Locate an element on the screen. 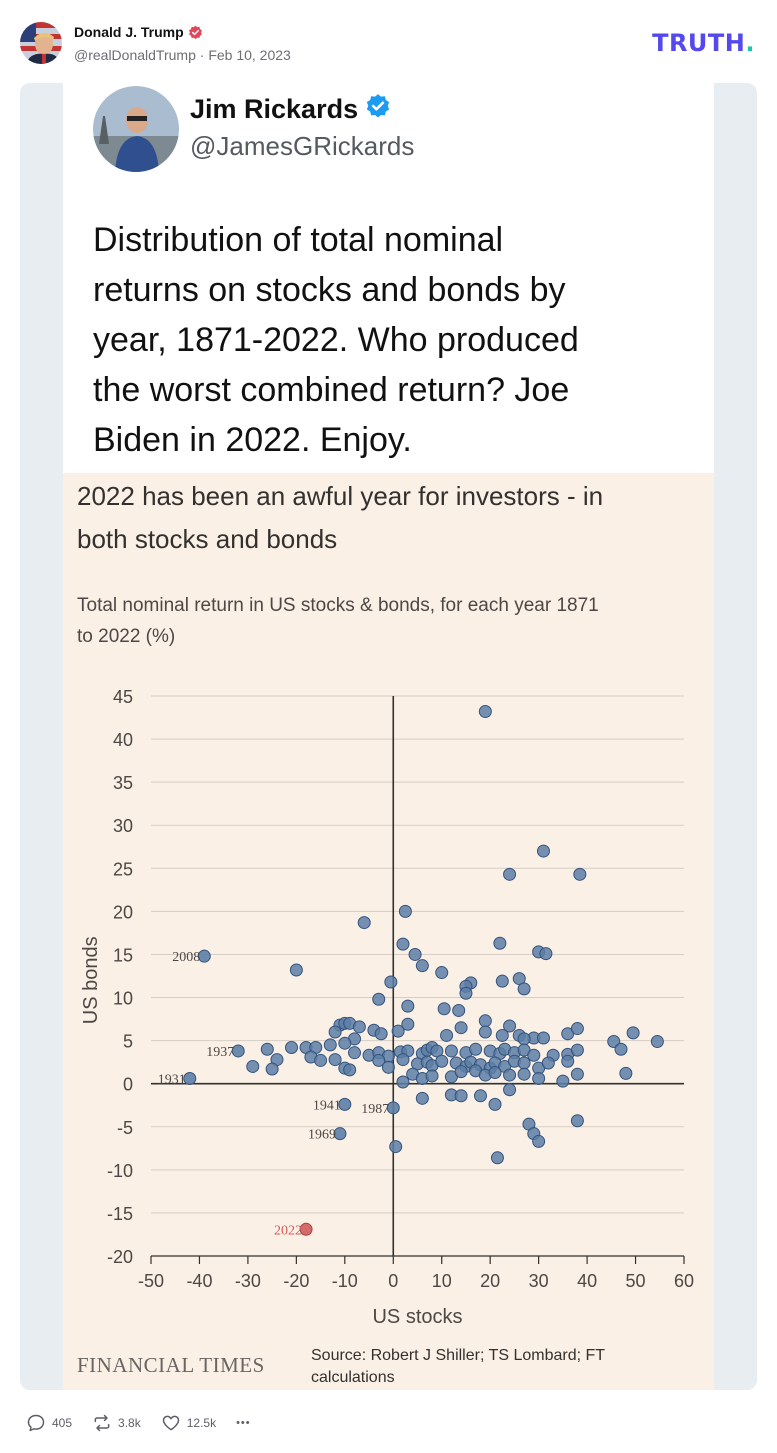 The width and height of the screenshot is (777, 1453). x-tick-label: -20 is located at coordinates (296, 1281).